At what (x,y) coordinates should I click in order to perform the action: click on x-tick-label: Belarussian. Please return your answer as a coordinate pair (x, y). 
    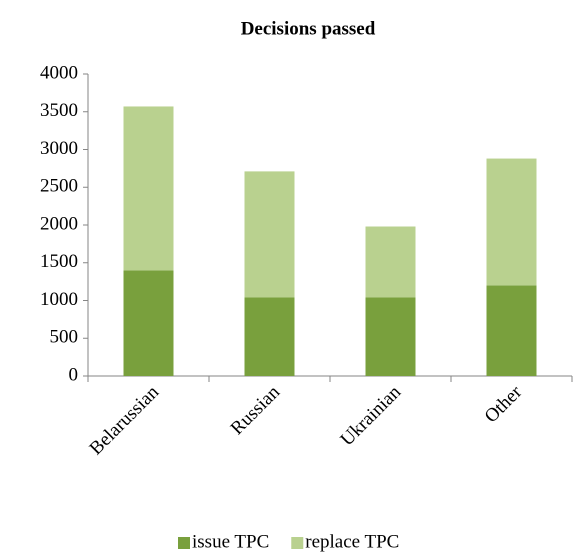
    Looking at the image, I should click on (125, 420).